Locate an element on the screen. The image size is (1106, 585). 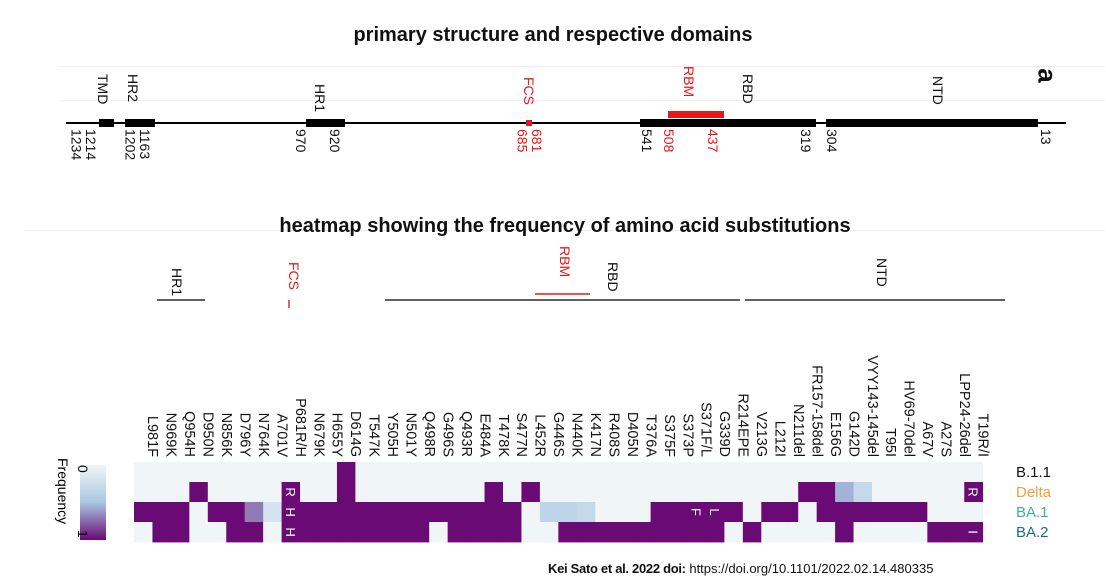
variant-label-ba-2: BA.2 is located at coordinates (1032, 532).